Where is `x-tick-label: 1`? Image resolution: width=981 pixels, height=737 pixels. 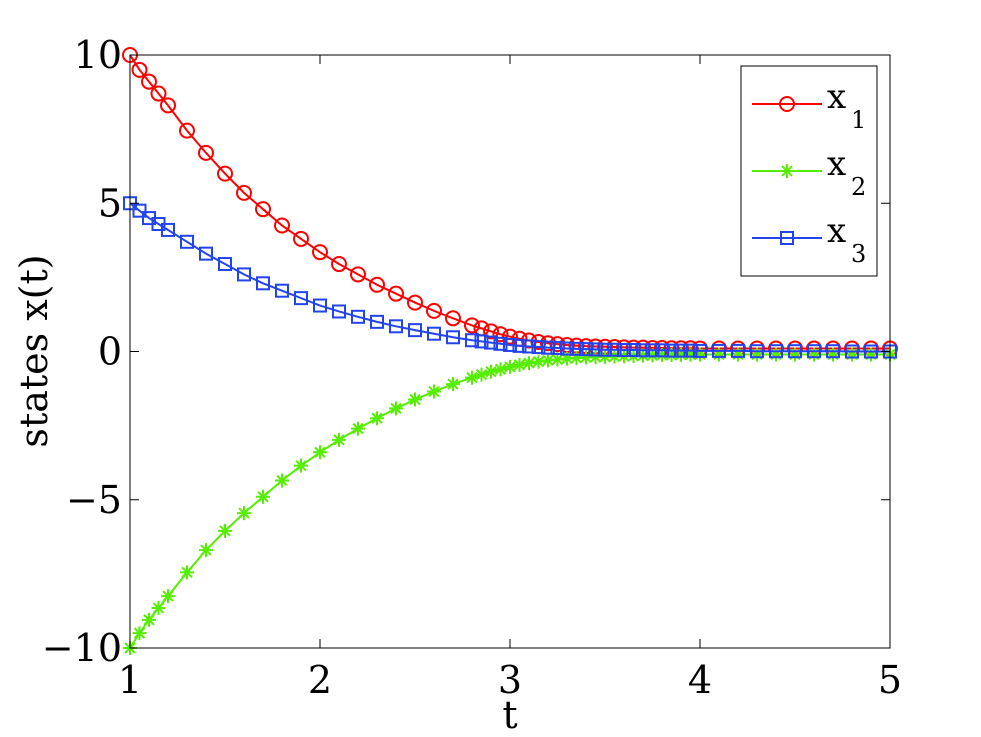 x-tick-label: 1 is located at coordinates (130, 680).